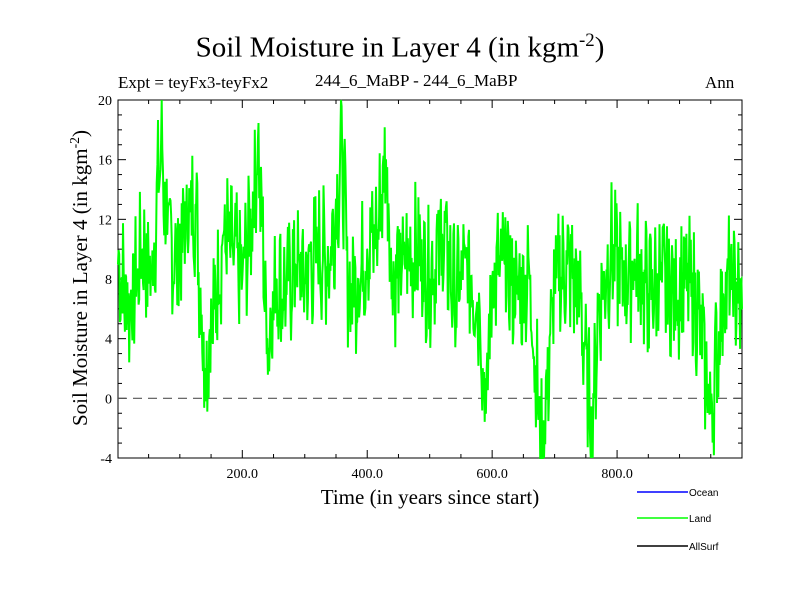  What do you see at coordinates (108, 280) in the screenshot?
I see `y-tick-label: 8` at bounding box center [108, 280].